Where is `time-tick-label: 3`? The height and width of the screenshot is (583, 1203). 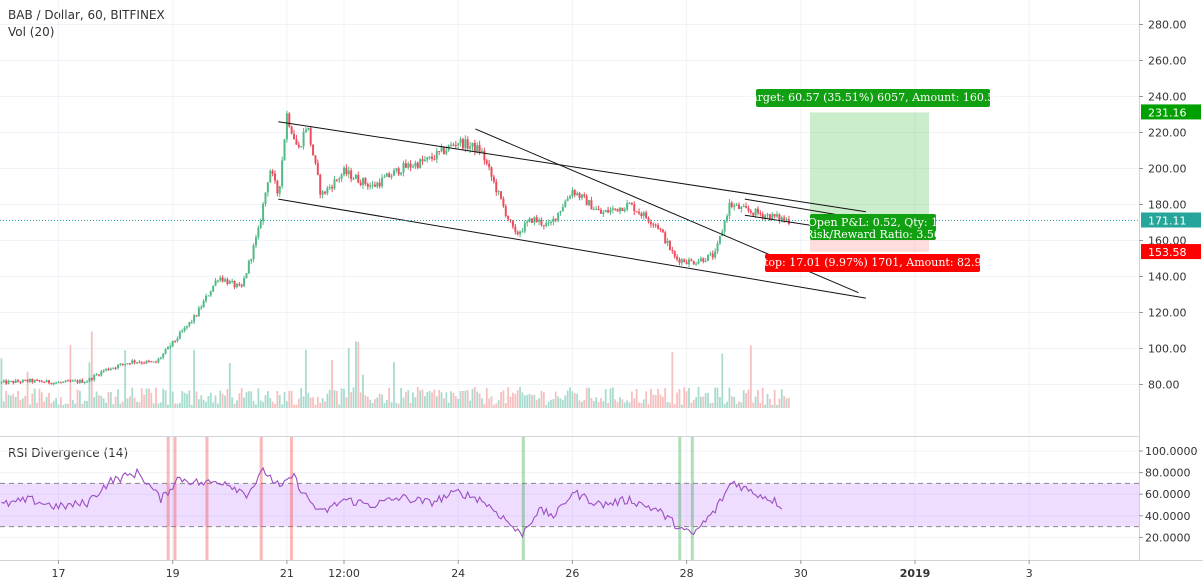
time-tick-label: 3 is located at coordinates (1029, 573).